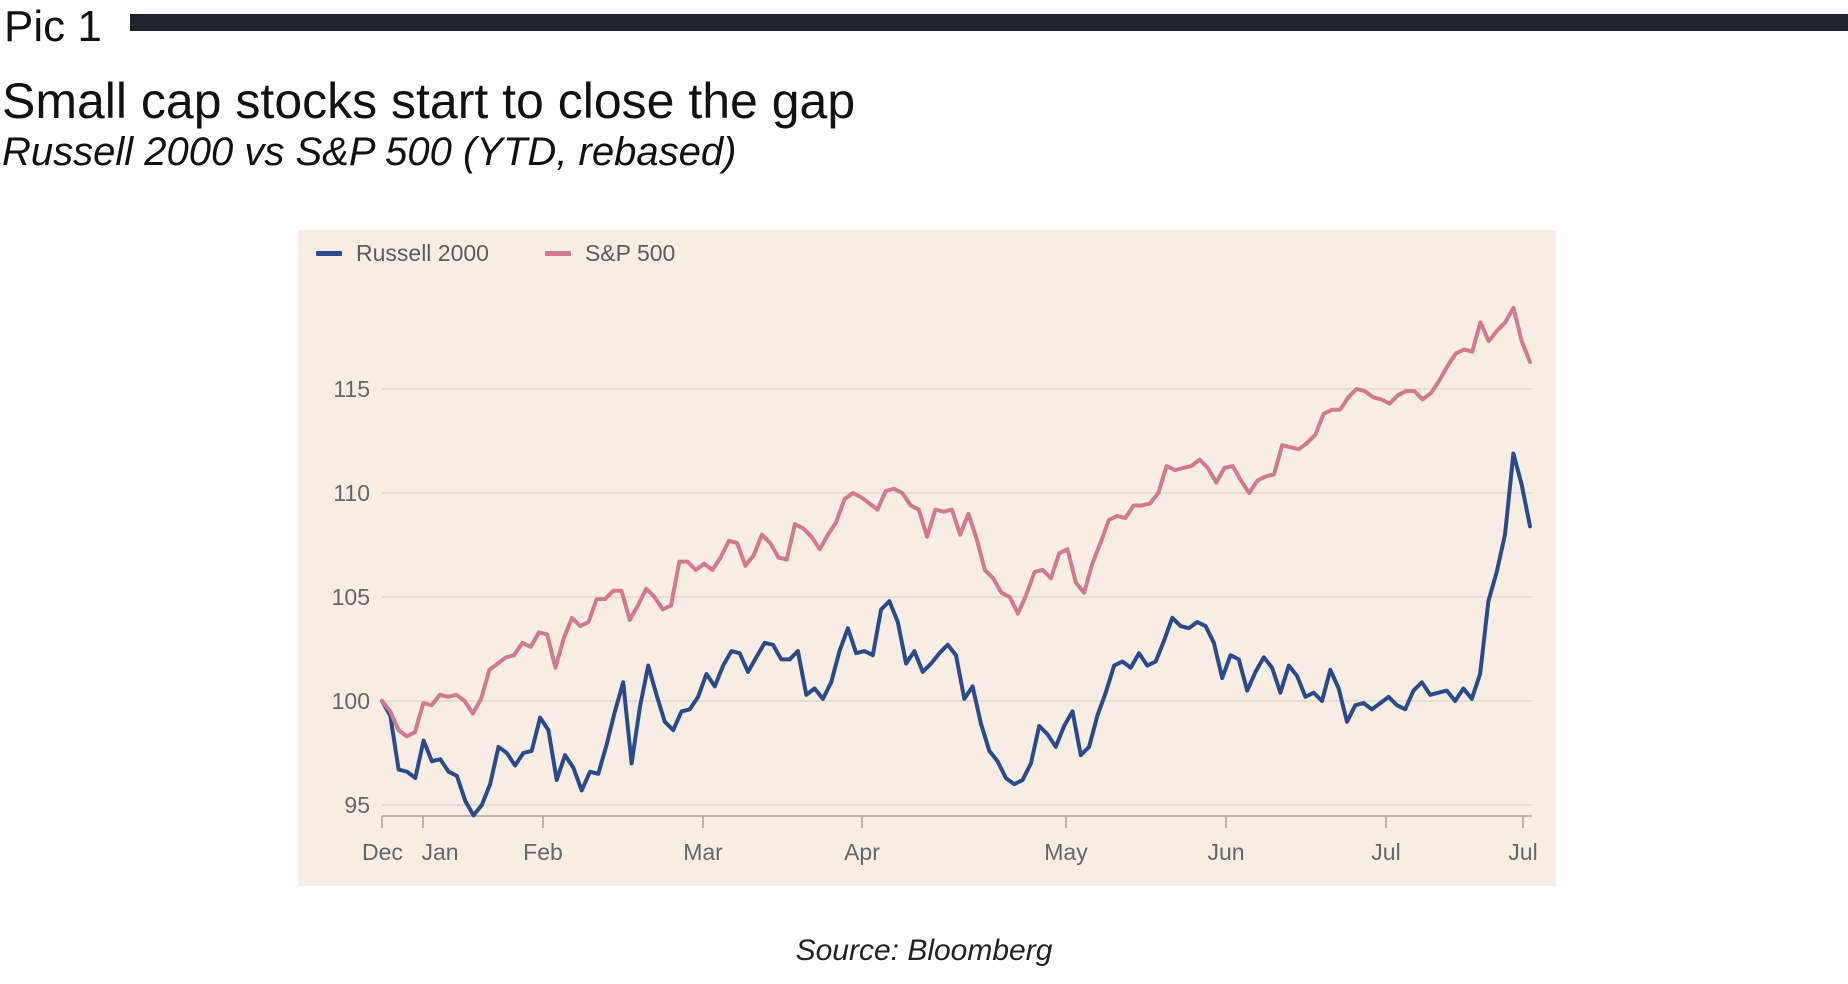 This screenshot has width=1848, height=984. What do you see at coordinates (382, 852) in the screenshot?
I see `x-tick-label-0: Dec` at bounding box center [382, 852].